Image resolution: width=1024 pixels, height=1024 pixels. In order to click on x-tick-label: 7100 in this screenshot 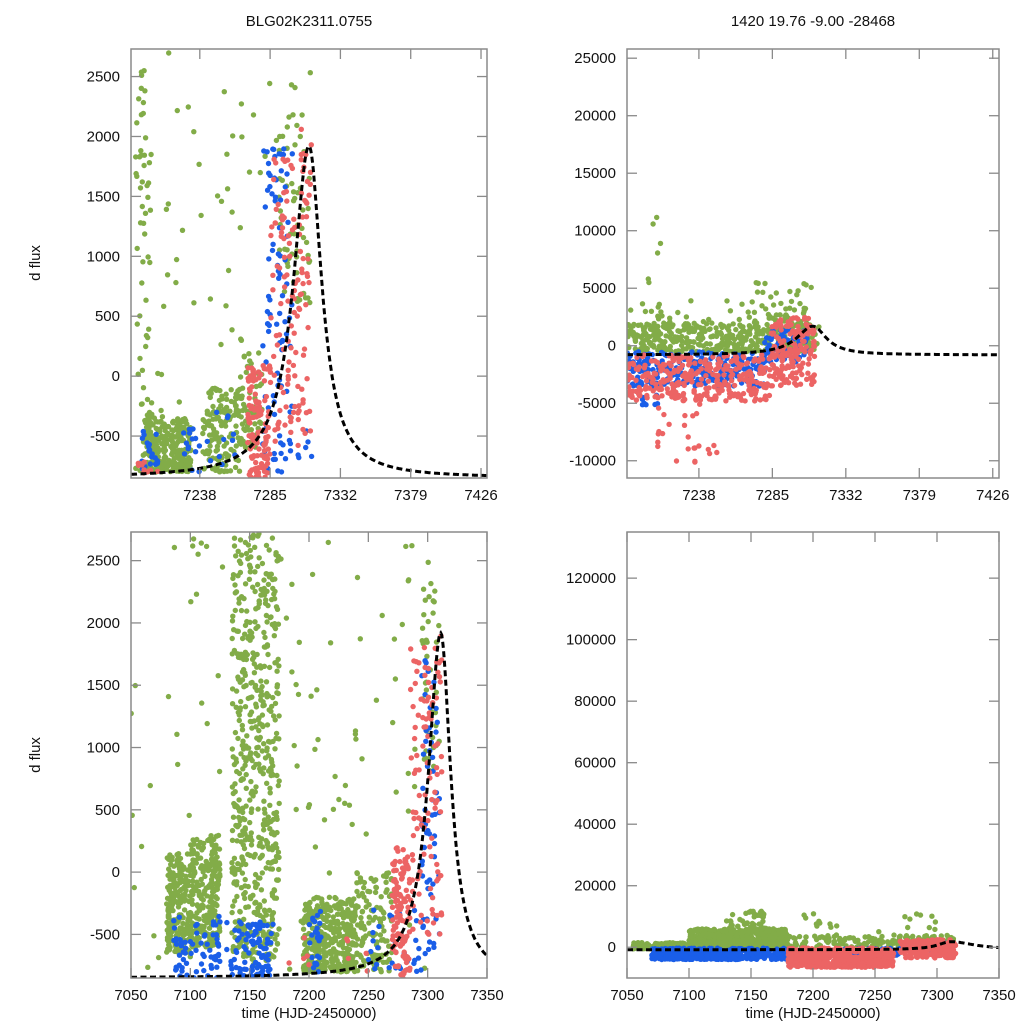, I will do `click(190, 995)`.